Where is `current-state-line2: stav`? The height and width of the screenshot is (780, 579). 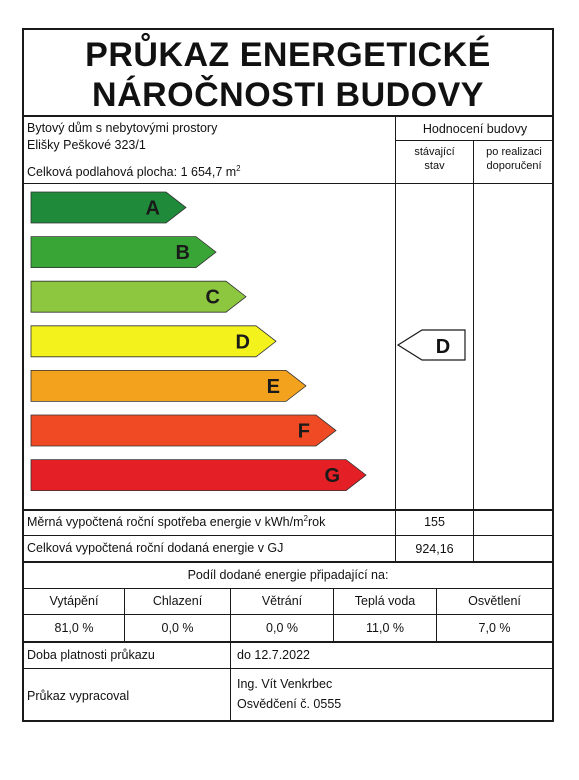
current-state-line2: stav is located at coordinates (434, 165).